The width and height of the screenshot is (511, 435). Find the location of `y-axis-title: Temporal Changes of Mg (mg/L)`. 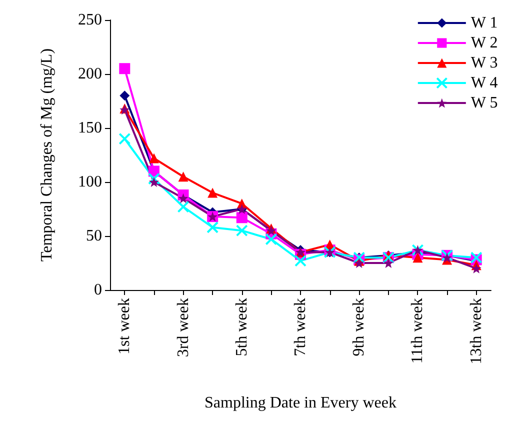

y-axis-title: Temporal Changes of Mg (mg/L) is located at coordinates (47, 155).